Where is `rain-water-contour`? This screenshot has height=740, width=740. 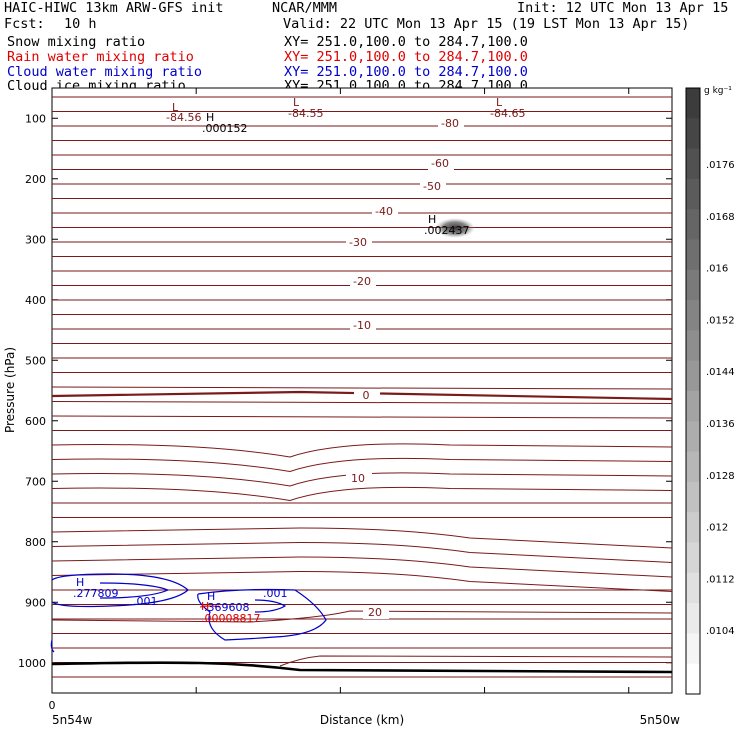 rain-water-contour is located at coordinates (210, 606).